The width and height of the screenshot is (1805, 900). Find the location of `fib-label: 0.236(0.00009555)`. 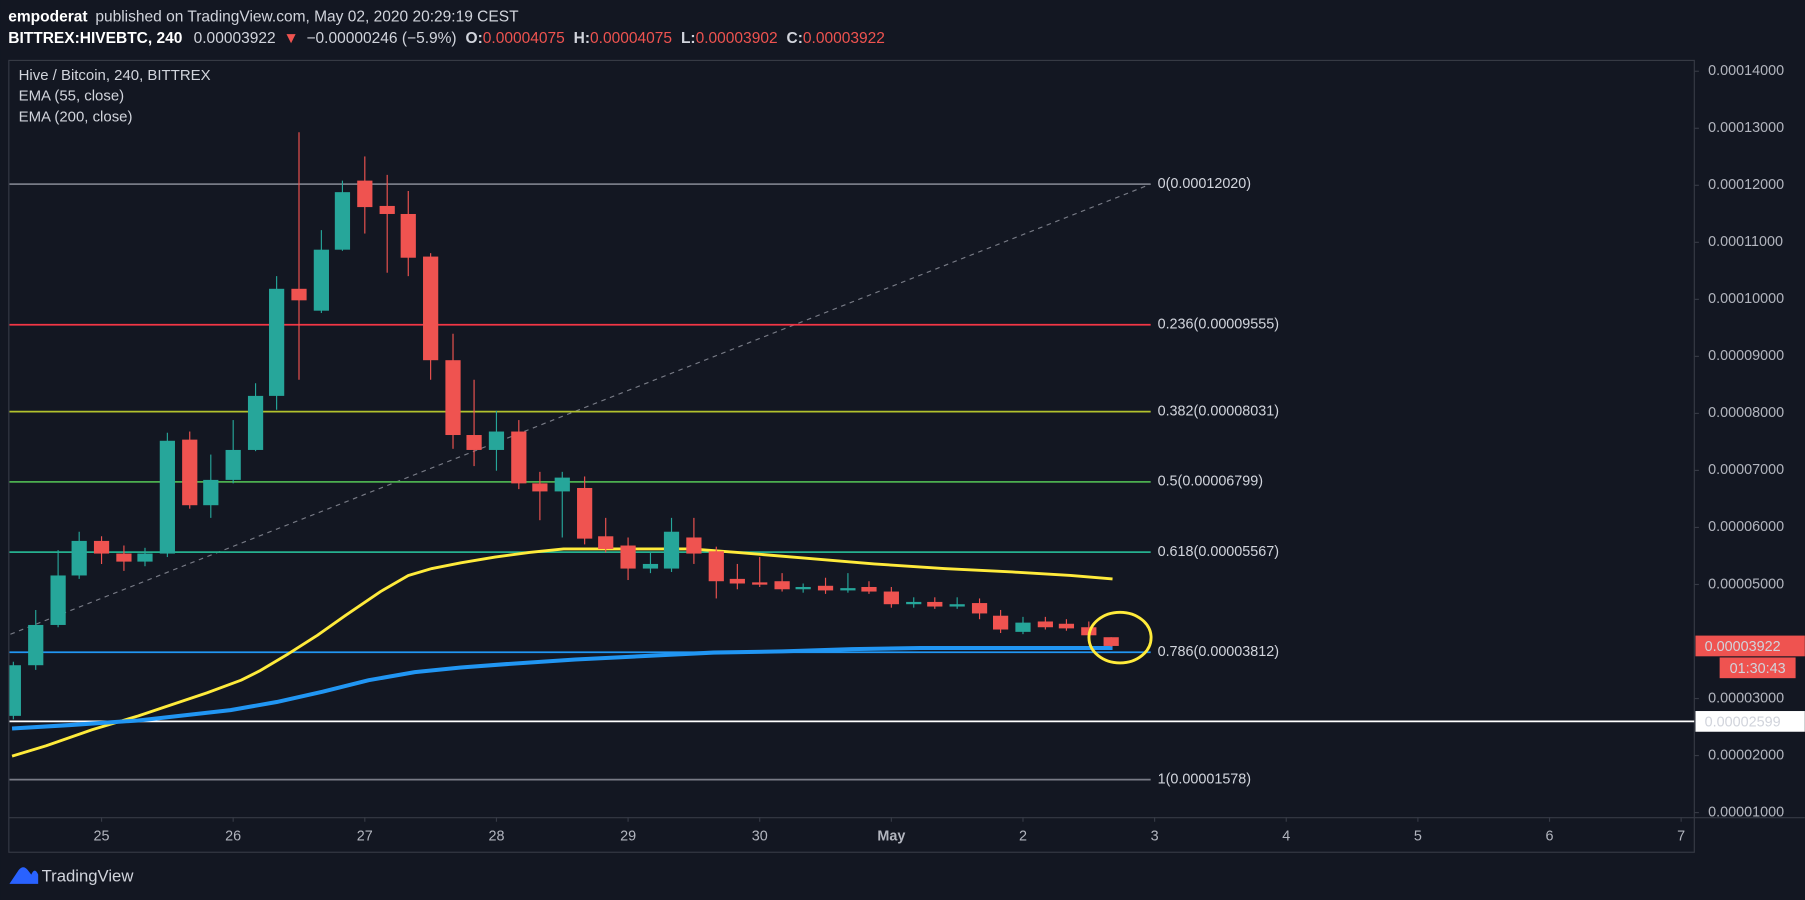

fib-label: 0.236(0.00009555) is located at coordinates (1219, 325).